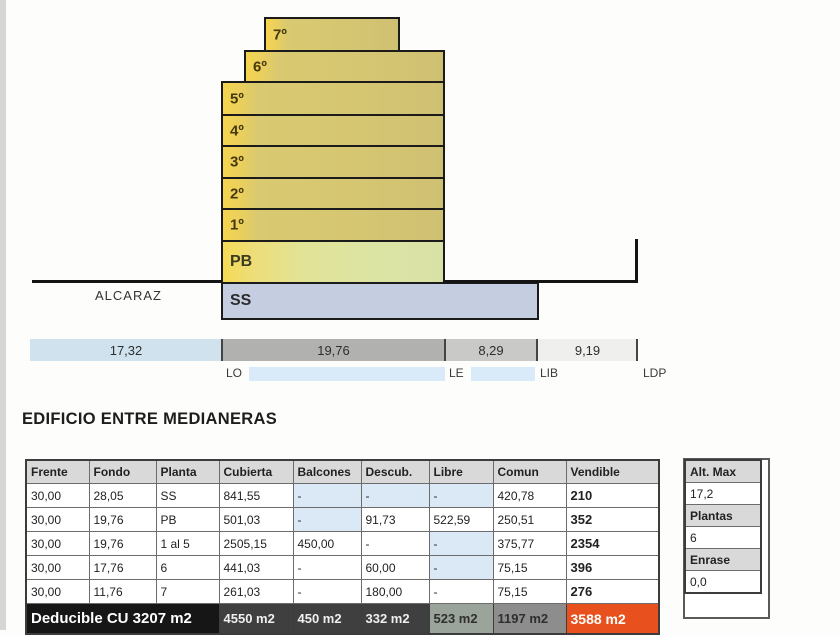 Image resolution: width=840 pixels, height=635 pixels. I want to click on floor-label: 5º, so click(237, 98).